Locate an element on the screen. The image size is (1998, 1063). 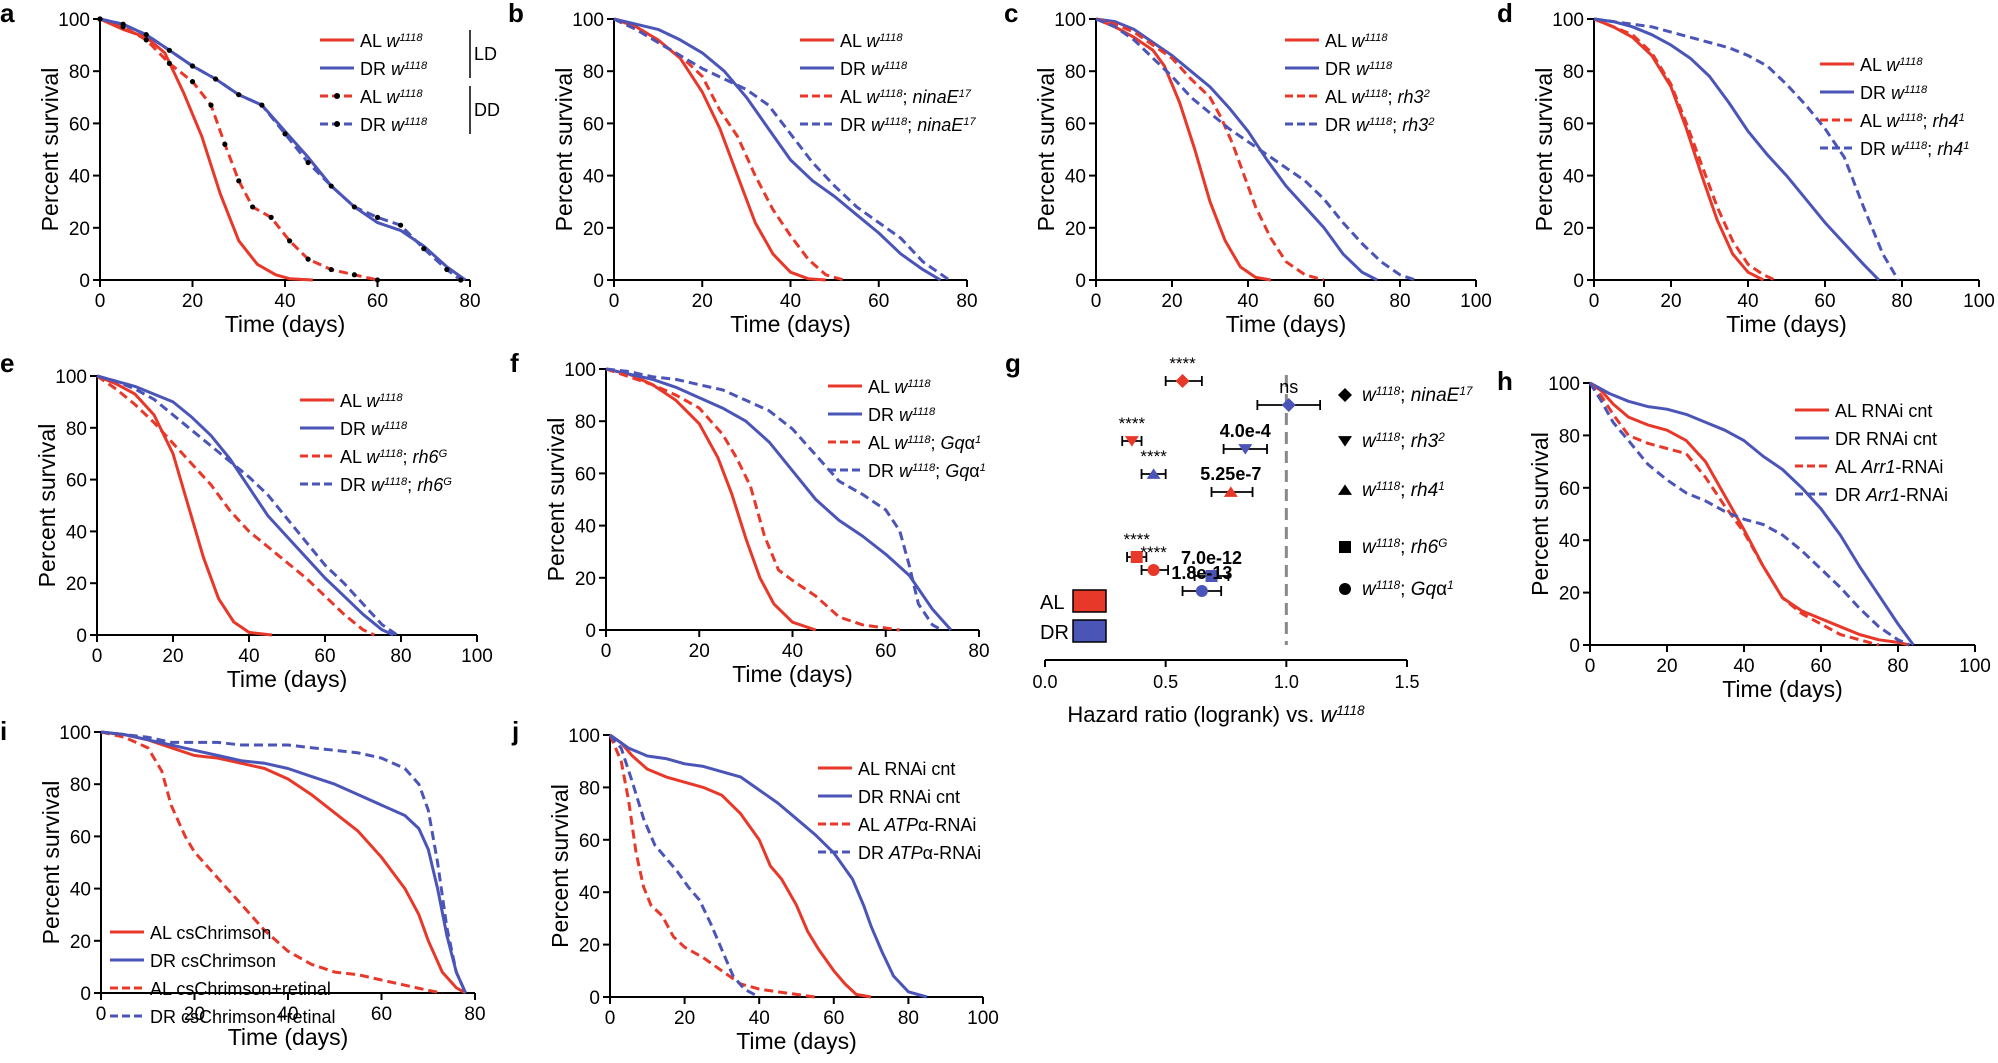
y-tick-label-part: 60 is located at coordinates (1569, 489).